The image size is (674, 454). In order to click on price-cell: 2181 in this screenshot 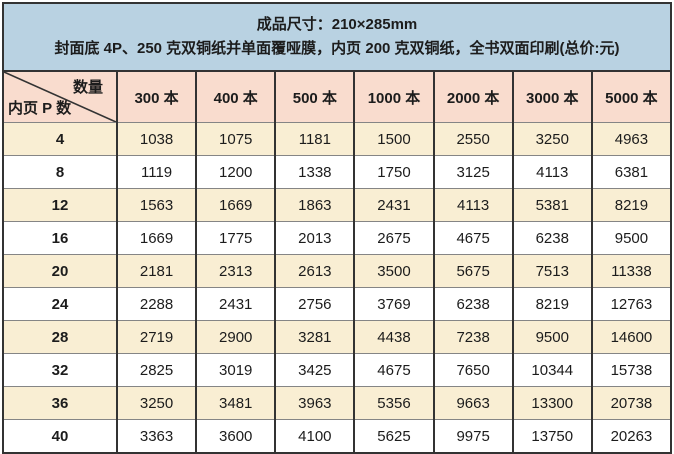, I will do `click(156, 271)`.